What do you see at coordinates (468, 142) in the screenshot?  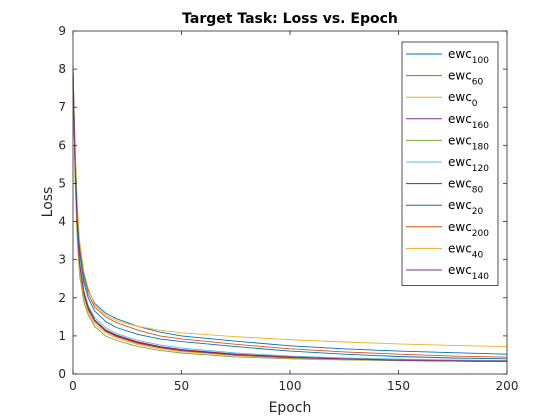 I see `legend-label: ewc180` at bounding box center [468, 142].